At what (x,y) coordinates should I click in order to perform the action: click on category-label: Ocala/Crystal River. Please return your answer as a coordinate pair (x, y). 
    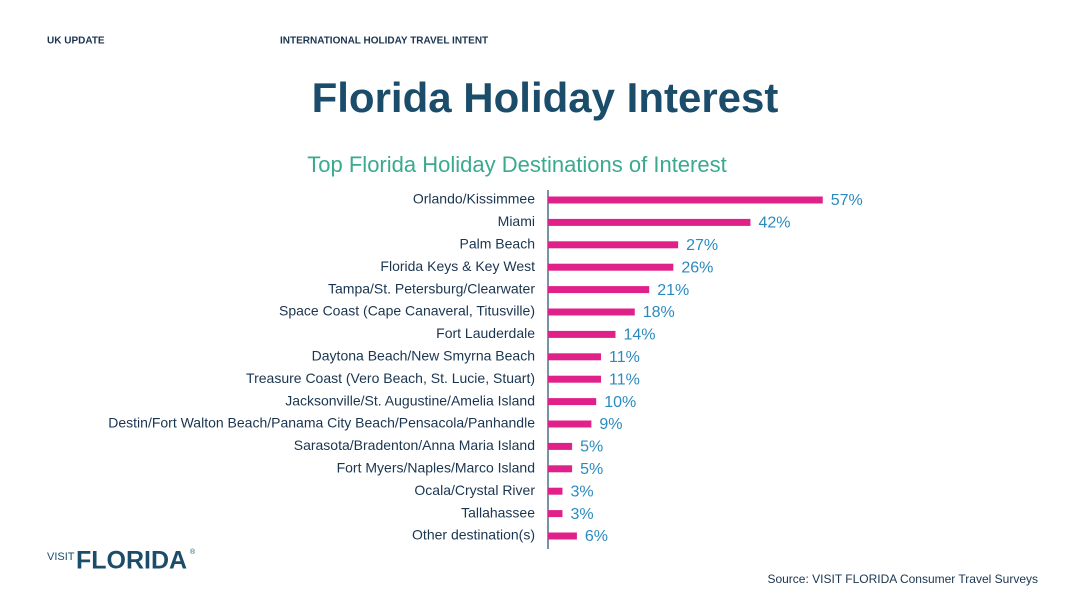
    Looking at the image, I should click on (474, 490).